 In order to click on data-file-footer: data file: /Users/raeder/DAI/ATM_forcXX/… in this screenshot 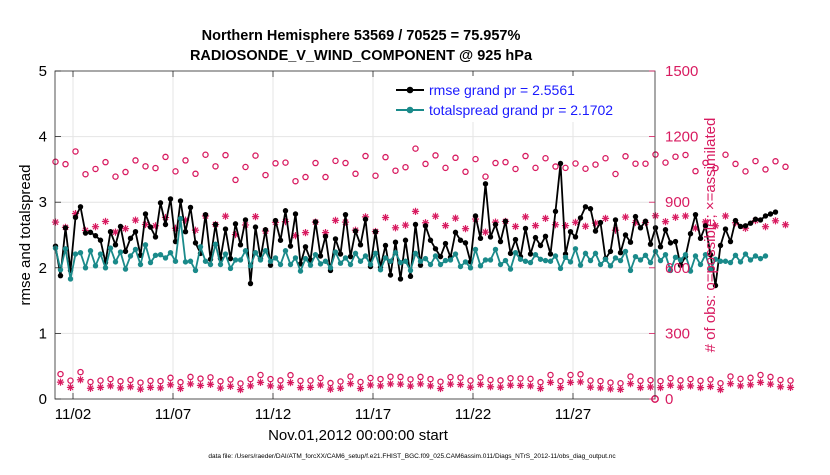, I will do `click(412, 456)`.